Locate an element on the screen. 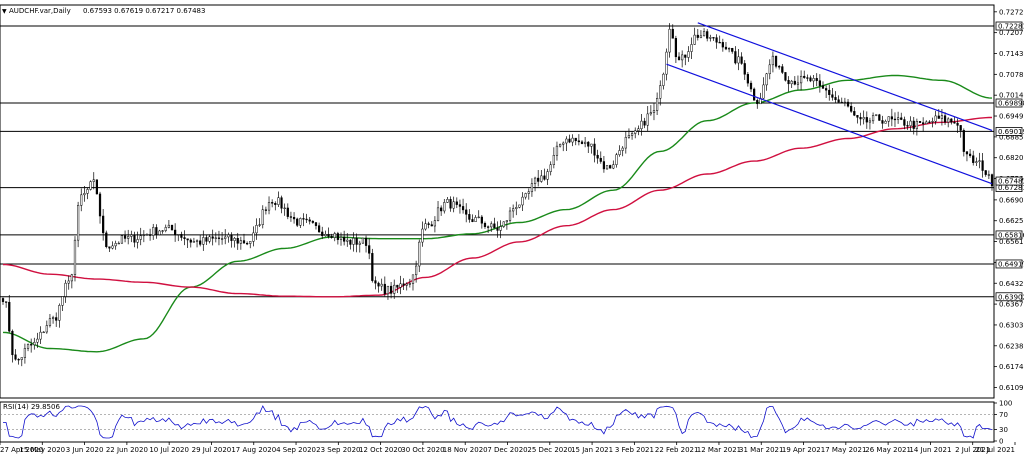  date-tick-label: 14 Jun 2021 is located at coordinates (930, 450).